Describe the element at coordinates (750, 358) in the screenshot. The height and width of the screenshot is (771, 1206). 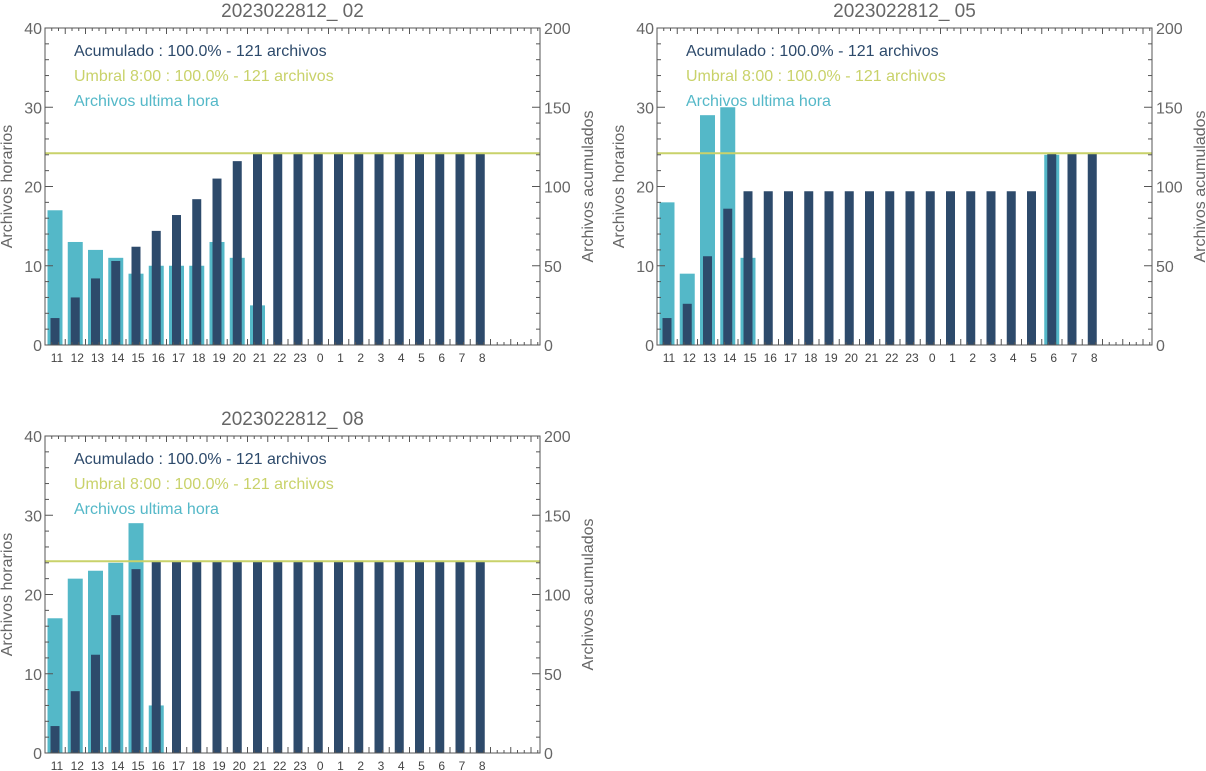
I see `x-tick-label: 15` at that location.